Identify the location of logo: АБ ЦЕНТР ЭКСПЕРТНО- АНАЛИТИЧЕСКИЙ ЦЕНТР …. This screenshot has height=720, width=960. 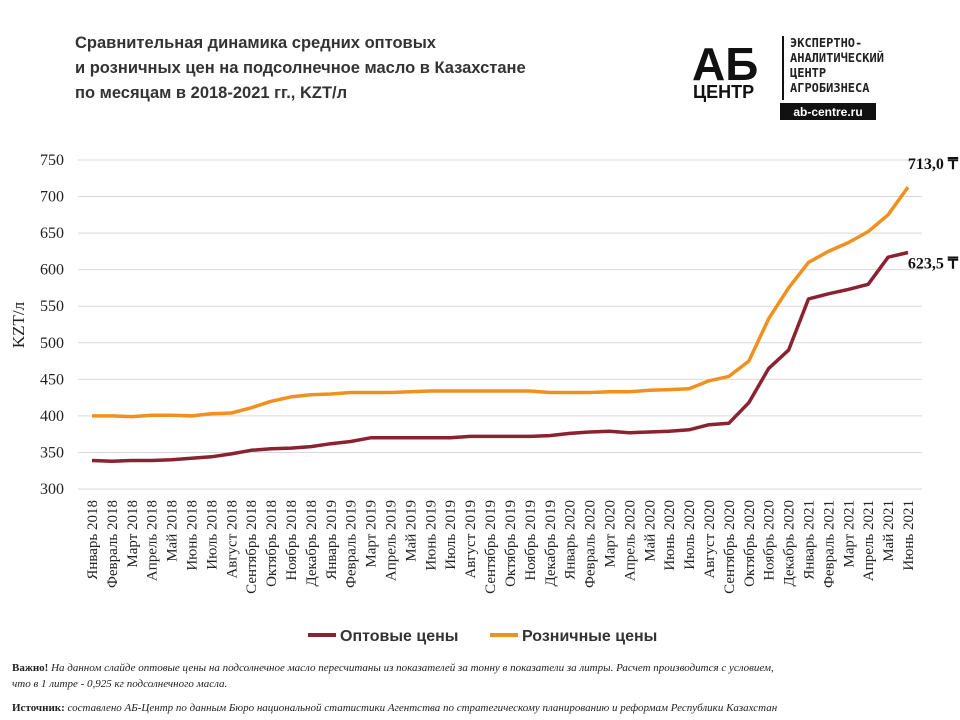
(788, 78).